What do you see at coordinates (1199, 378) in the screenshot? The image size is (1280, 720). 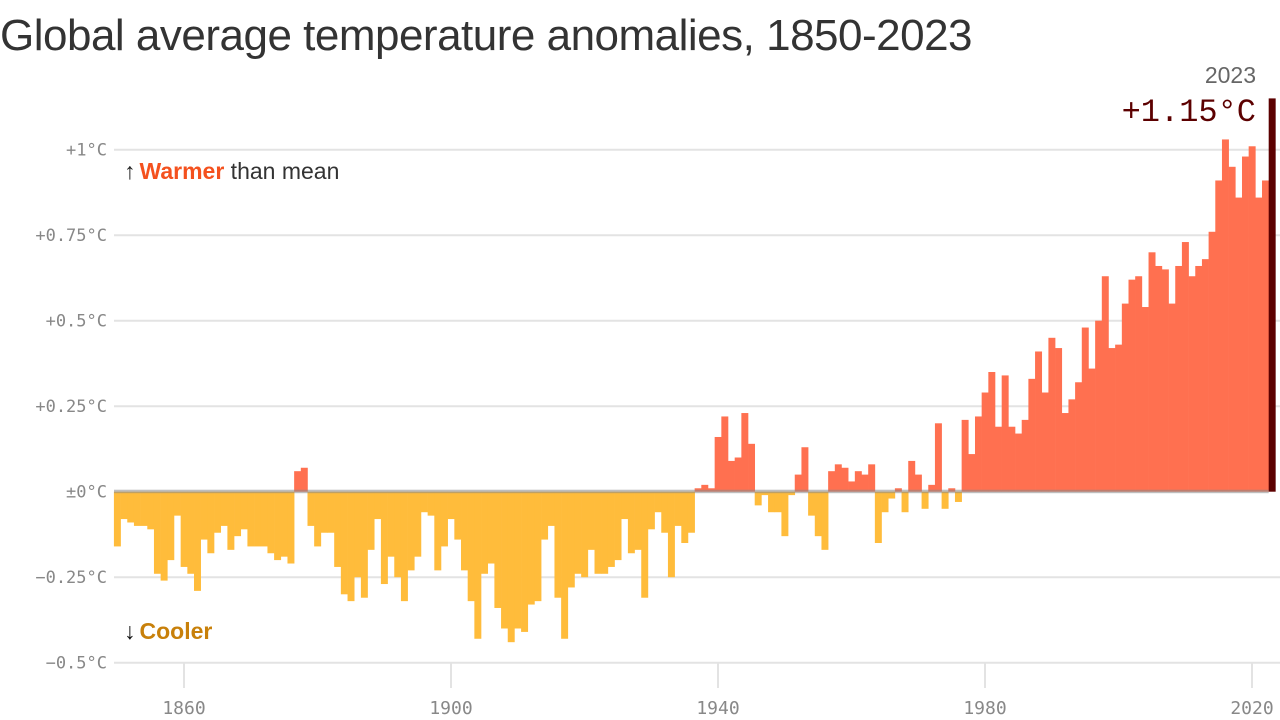 I see `bar-2012` at bounding box center [1199, 378].